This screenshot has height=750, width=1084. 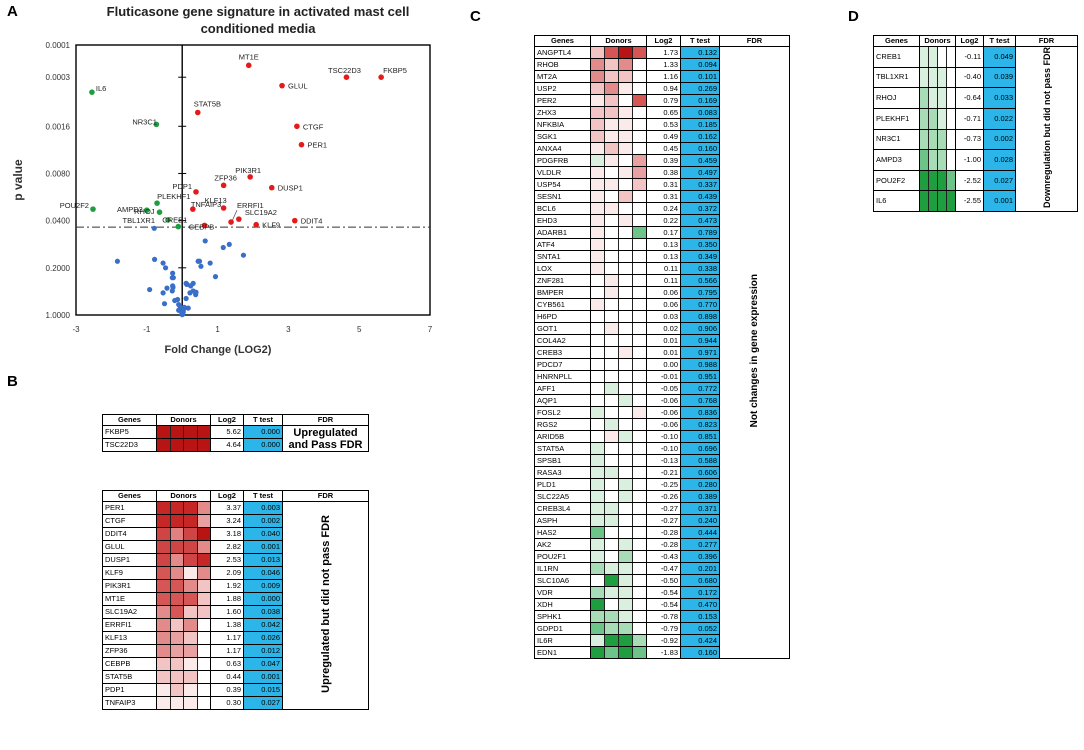 What do you see at coordinates (1046, 128) in the screenshot?
I see `fdr-group-label: Downregulation but did not pass FDR` at bounding box center [1046, 128].